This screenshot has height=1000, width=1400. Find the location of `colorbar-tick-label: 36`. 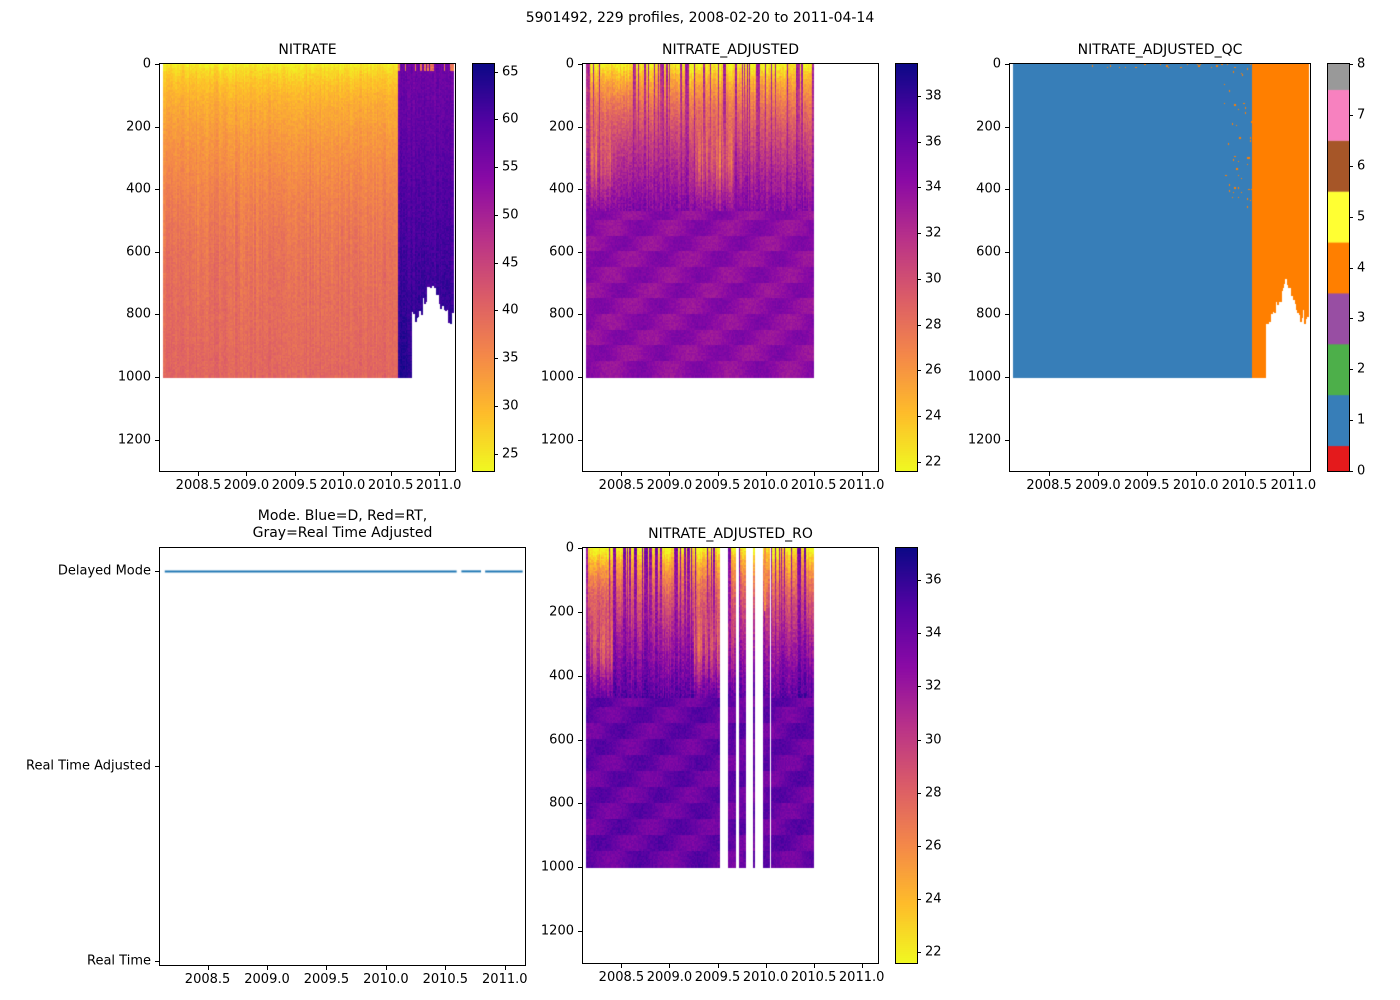

colorbar-tick-label: 36 is located at coordinates (933, 142).